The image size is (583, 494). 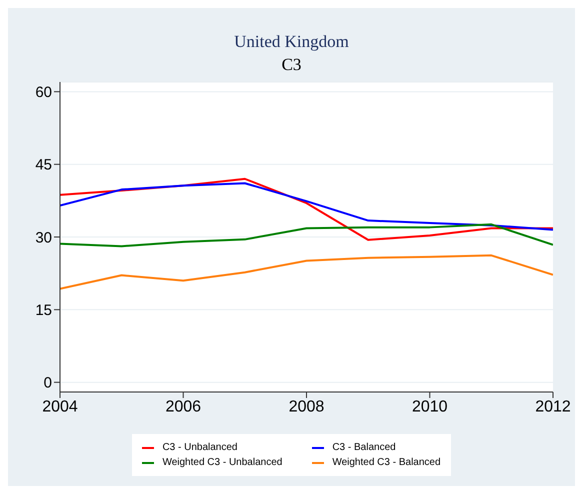 What do you see at coordinates (364, 447) in the screenshot?
I see `legend-label: C3 - Balanced` at bounding box center [364, 447].